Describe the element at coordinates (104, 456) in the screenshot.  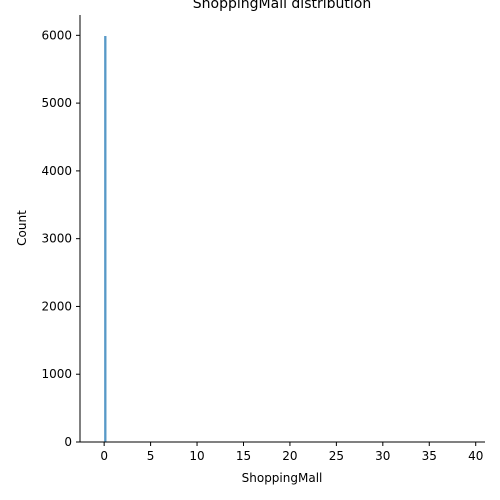
I see `x-tick-label: 0` at that location.